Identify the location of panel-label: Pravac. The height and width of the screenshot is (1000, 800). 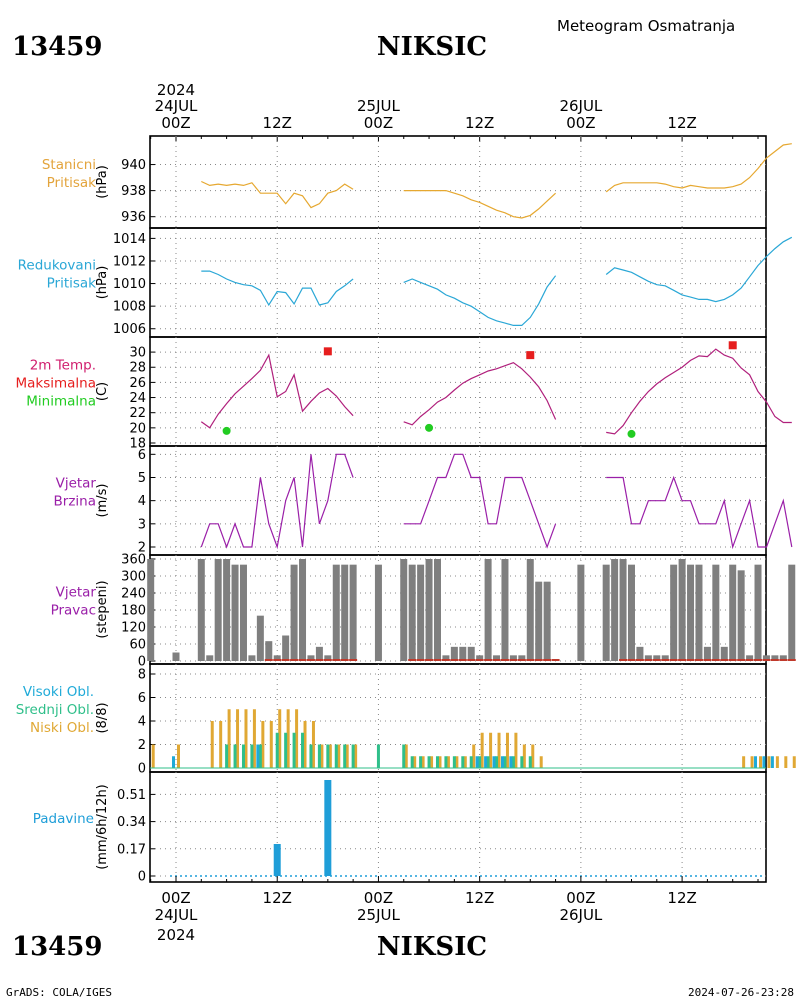
(73, 611).